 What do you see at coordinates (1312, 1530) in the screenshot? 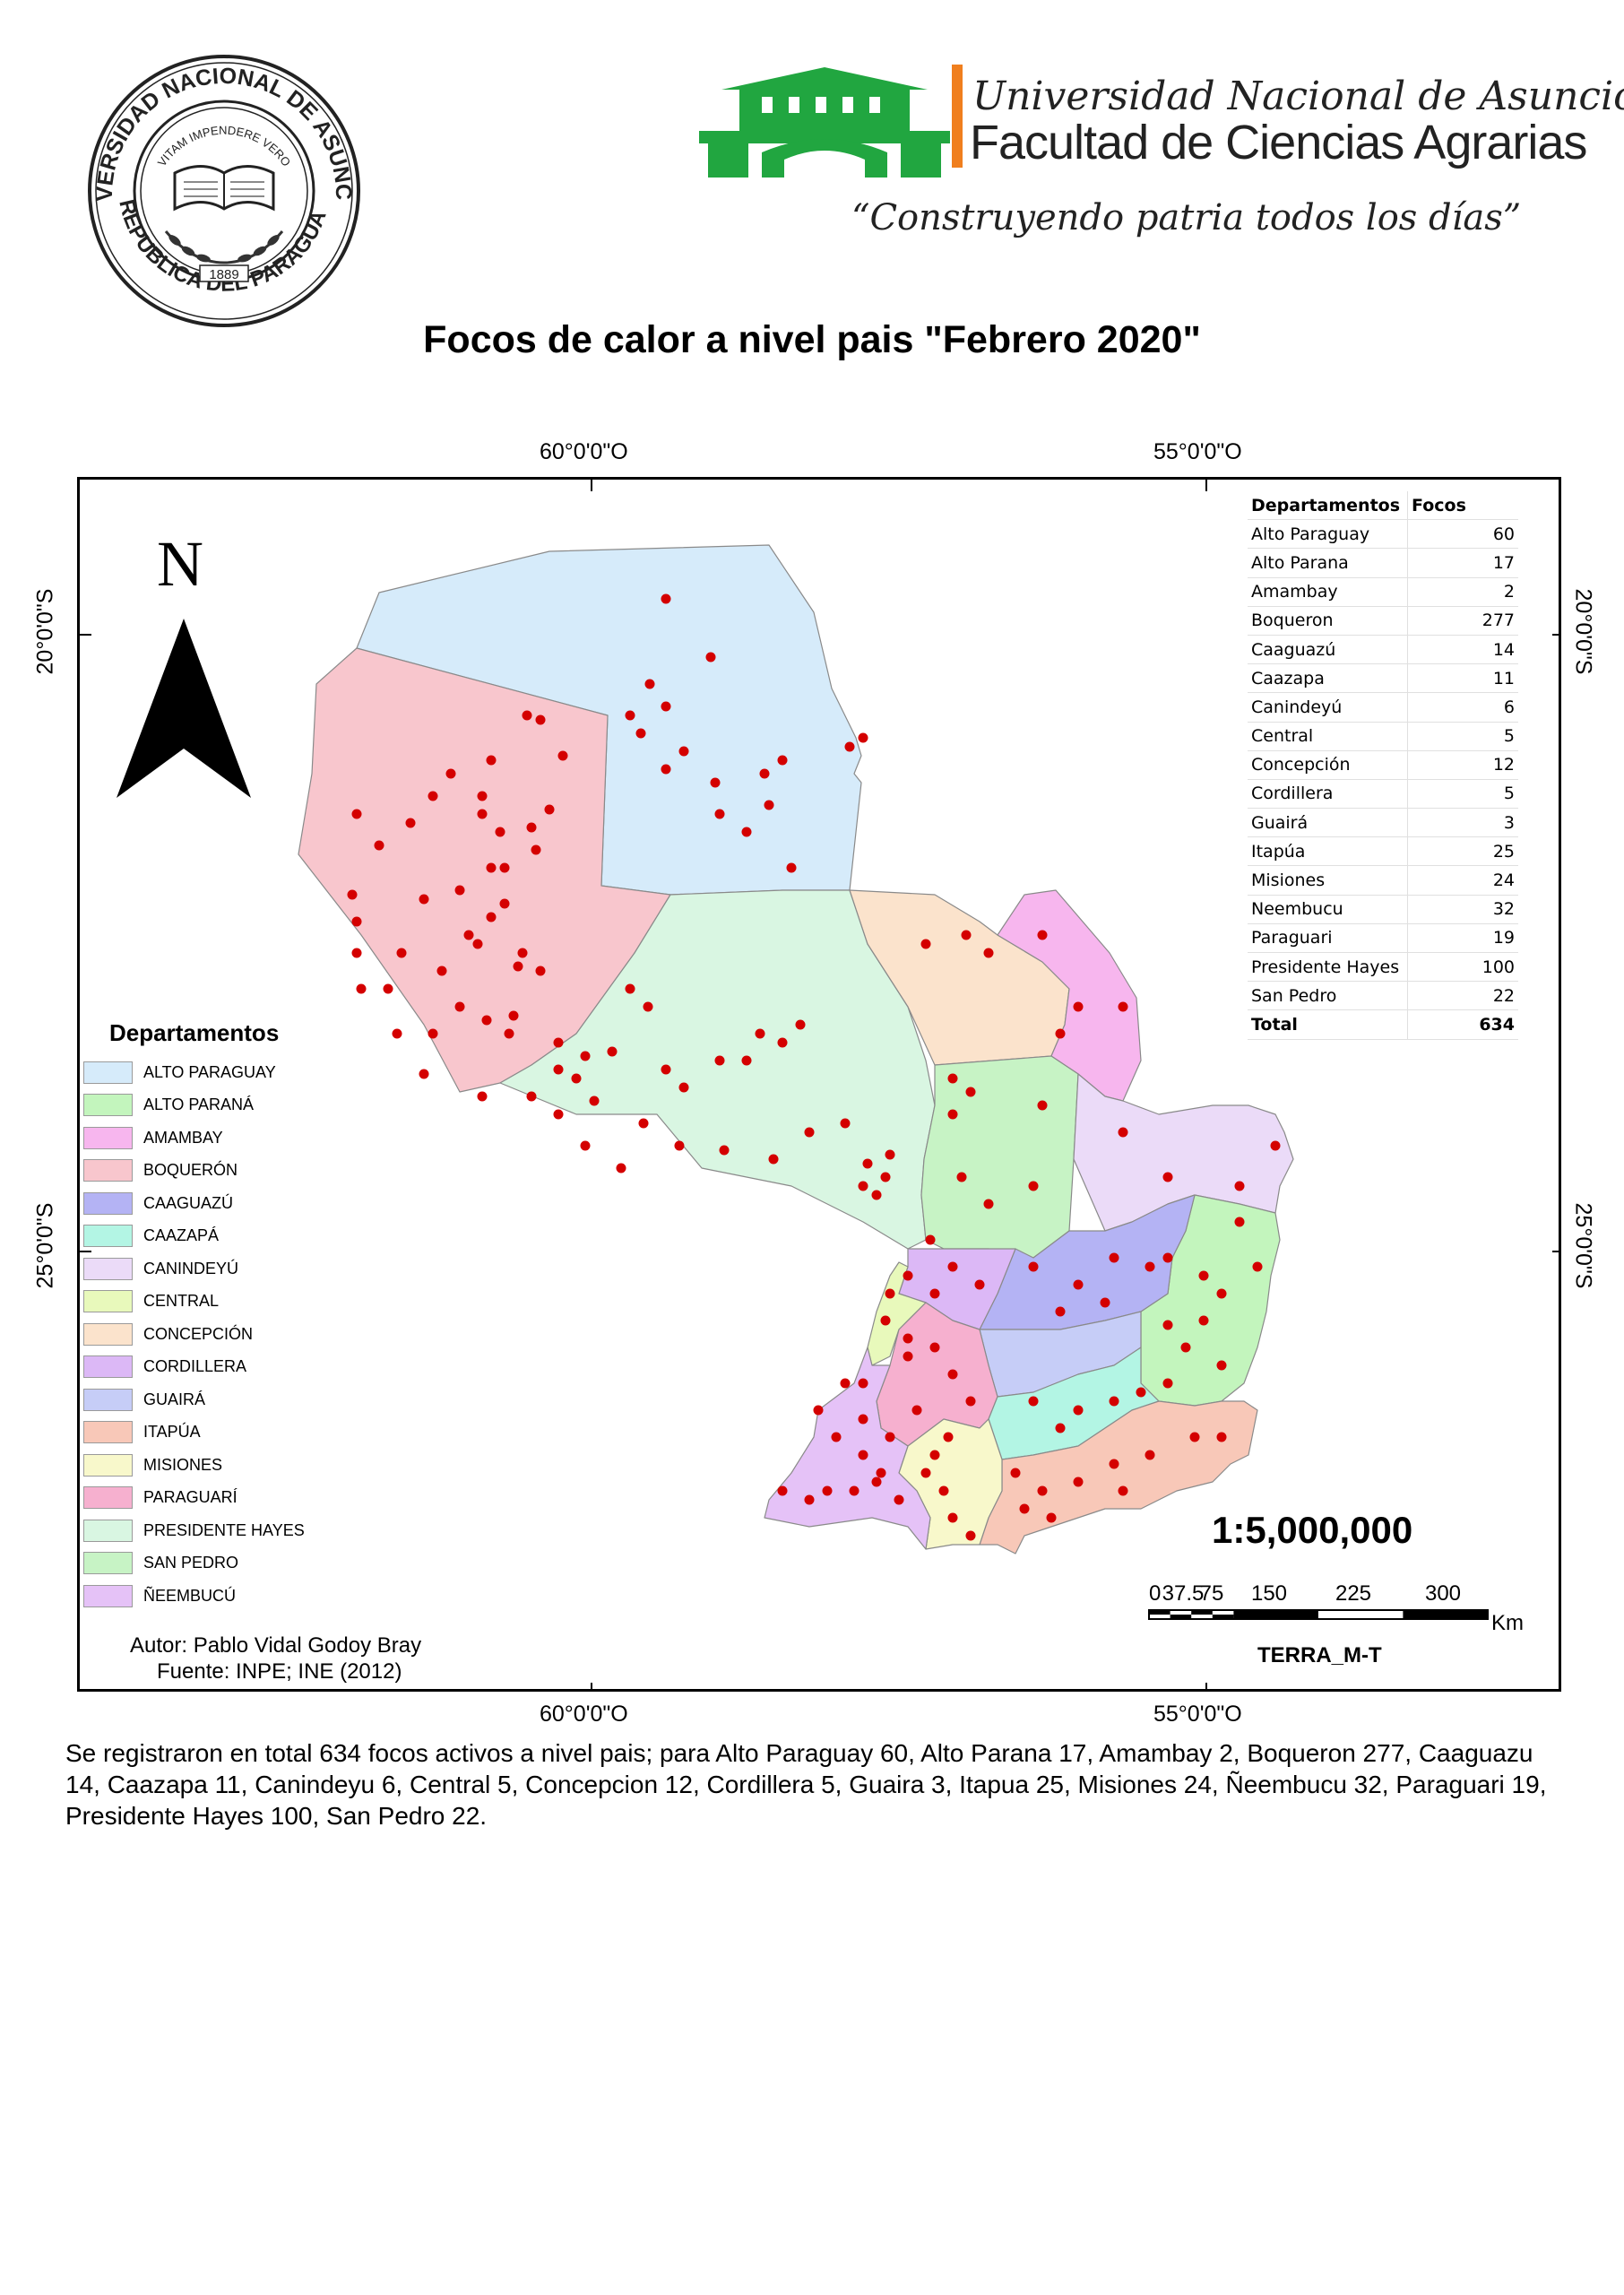
I see `scale-ratio: 1:5,000,000` at bounding box center [1312, 1530].